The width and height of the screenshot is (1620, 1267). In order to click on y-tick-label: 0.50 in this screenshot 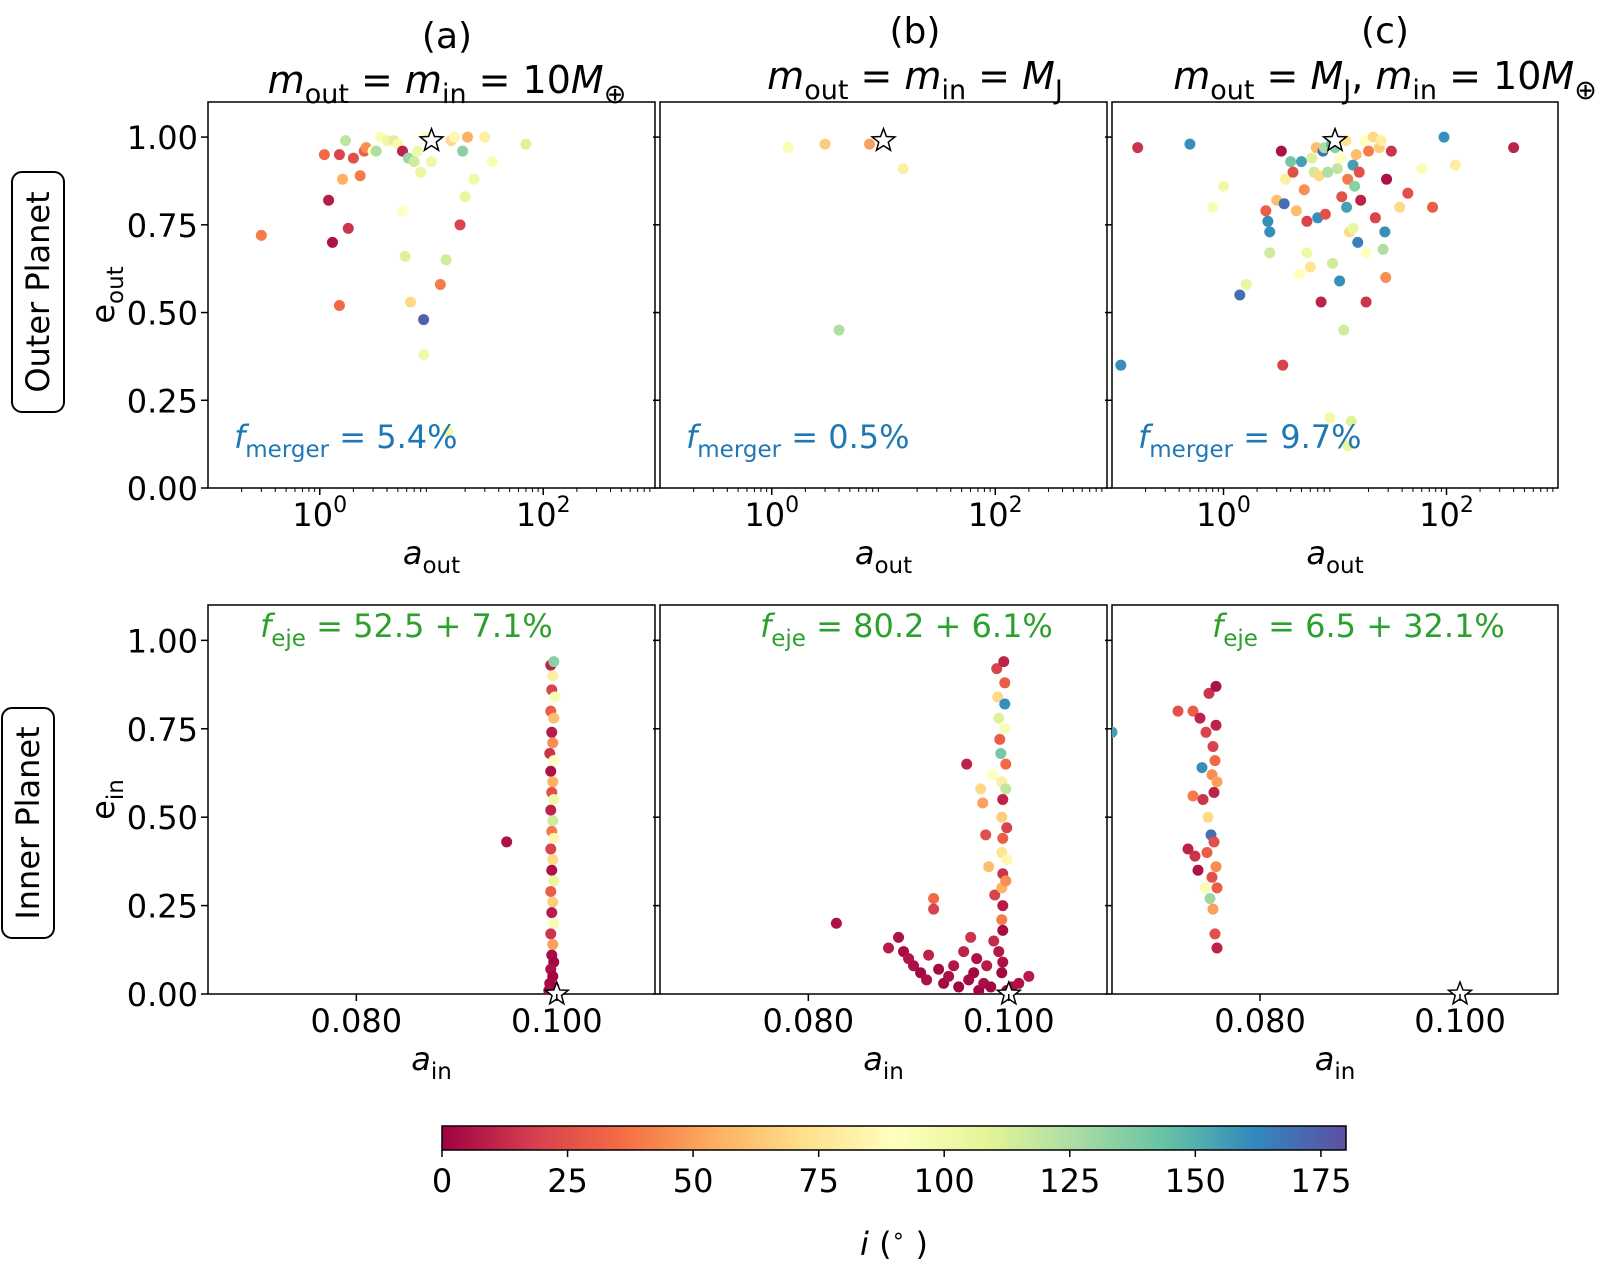, I will do `click(162, 818)`.